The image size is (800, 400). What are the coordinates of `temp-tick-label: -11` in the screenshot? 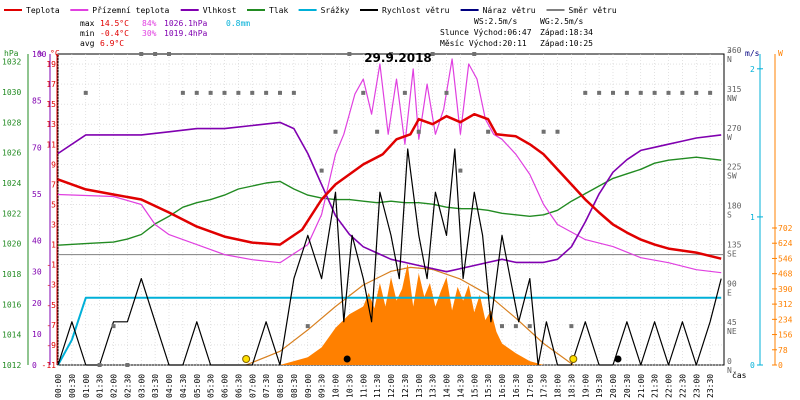 It's located at (49, 365).